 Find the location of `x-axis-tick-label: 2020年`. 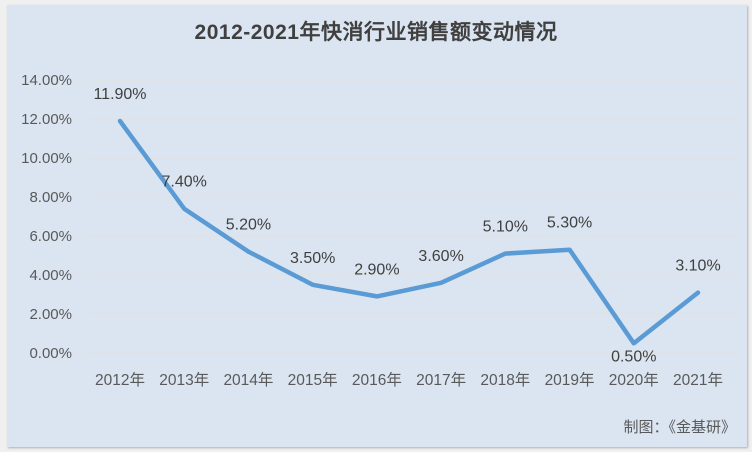

x-axis-tick-label: 2020年 is located at coordinates (634, 380).